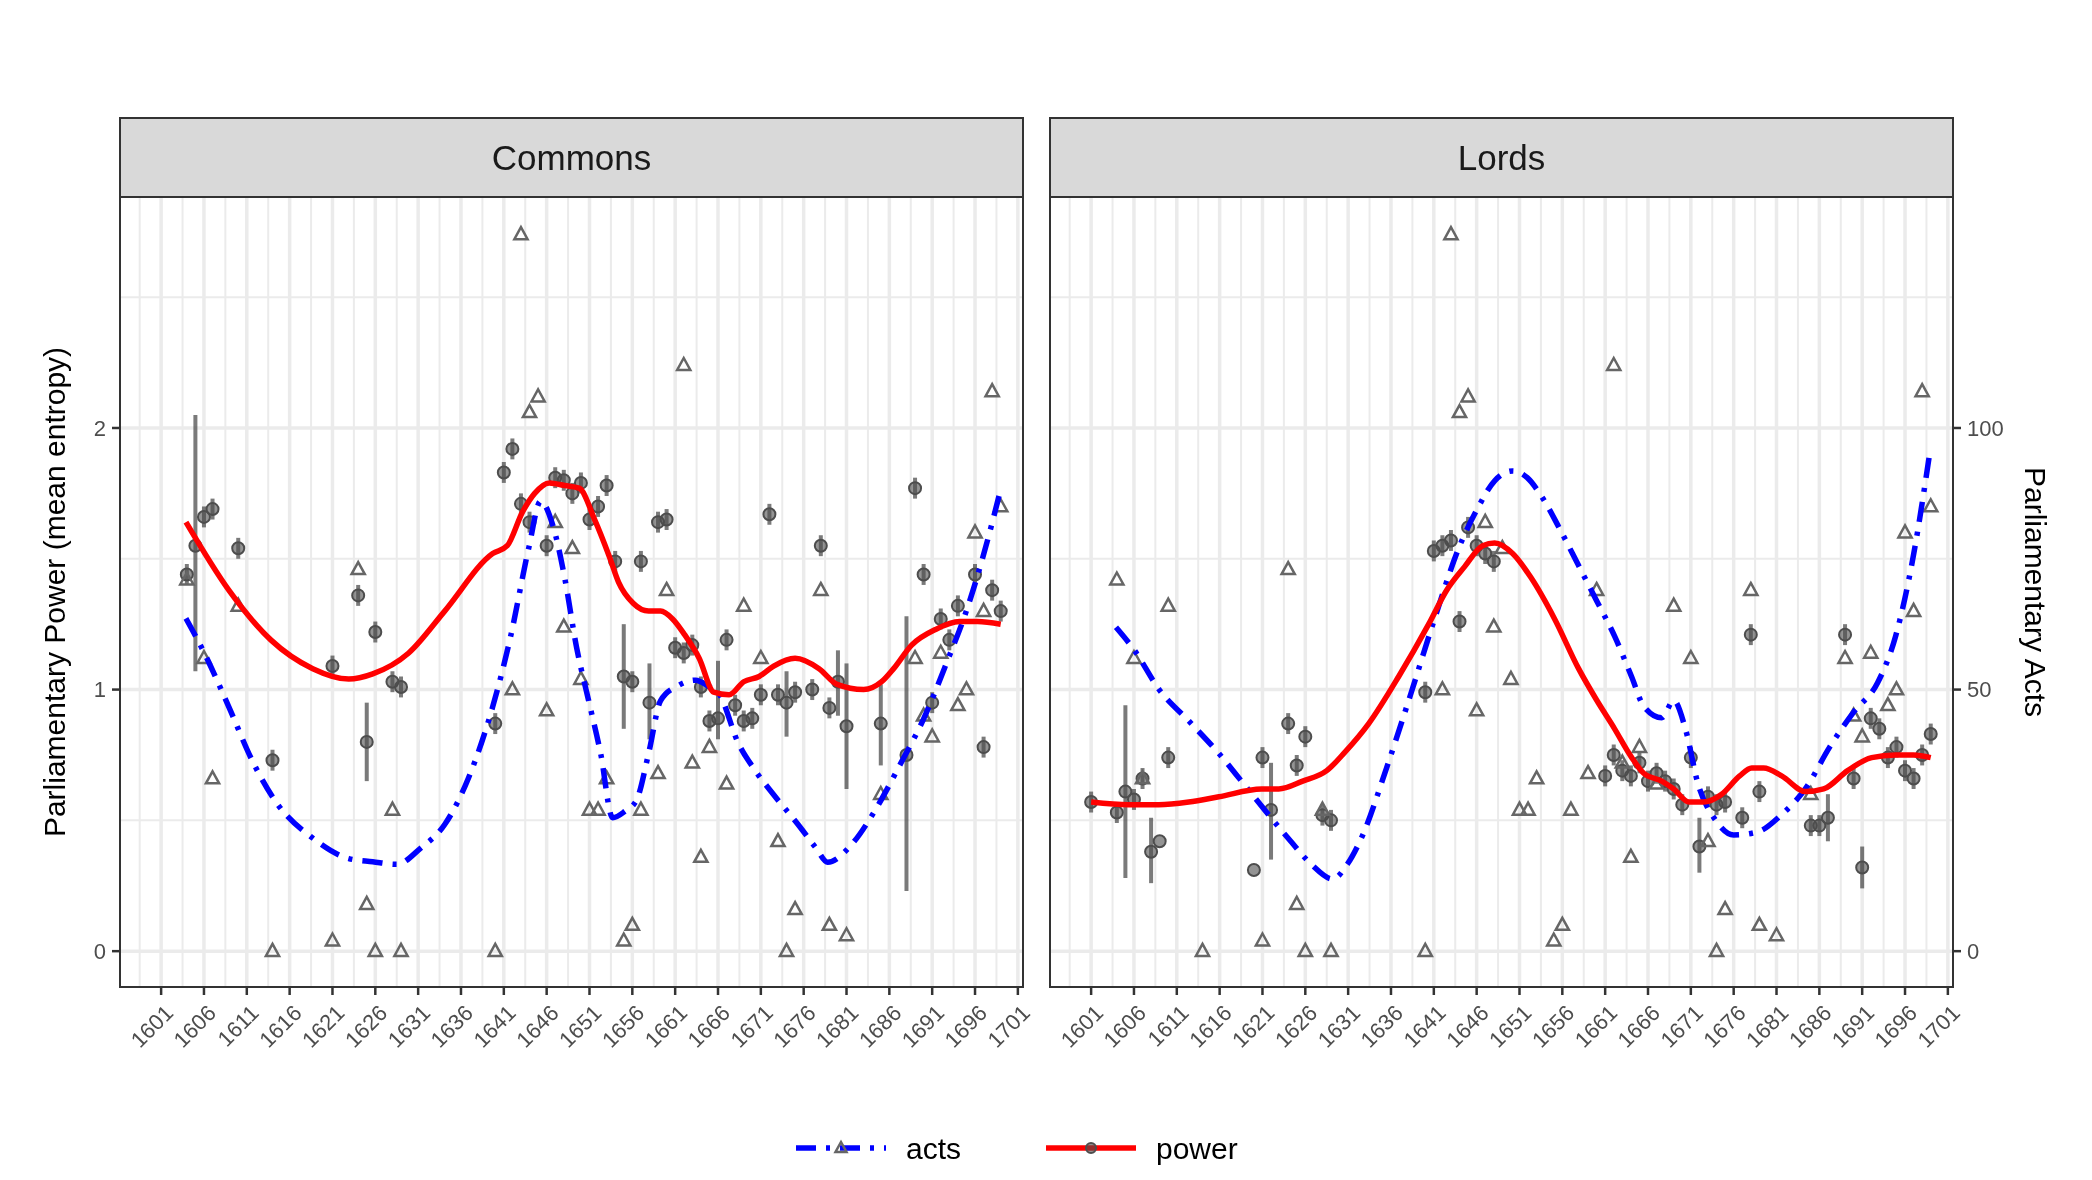 The image size is (2092, 1180). I want to click on y2-tick-label: 0, so click(1973, 951).